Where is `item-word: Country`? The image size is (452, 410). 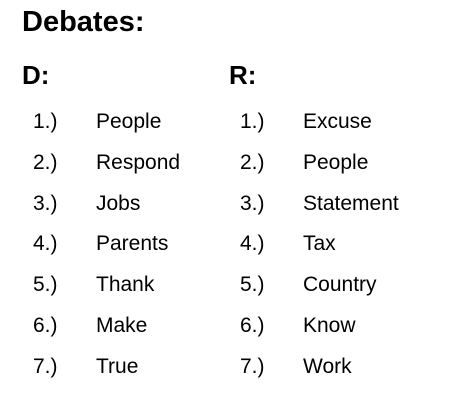 item-word: Country is located at coordinates (340, 285).